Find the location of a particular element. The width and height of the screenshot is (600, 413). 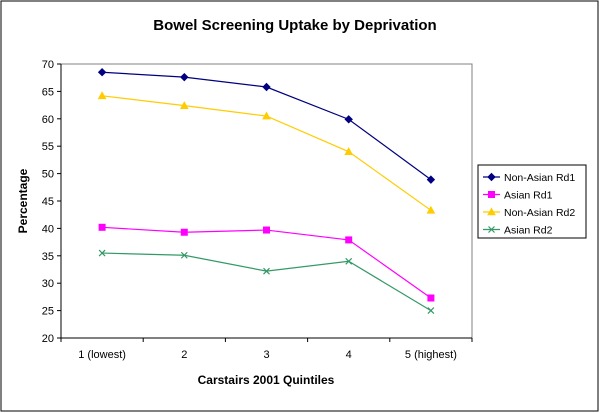

legend-label: Asian Rd2 is located at coordinates (528, 231).